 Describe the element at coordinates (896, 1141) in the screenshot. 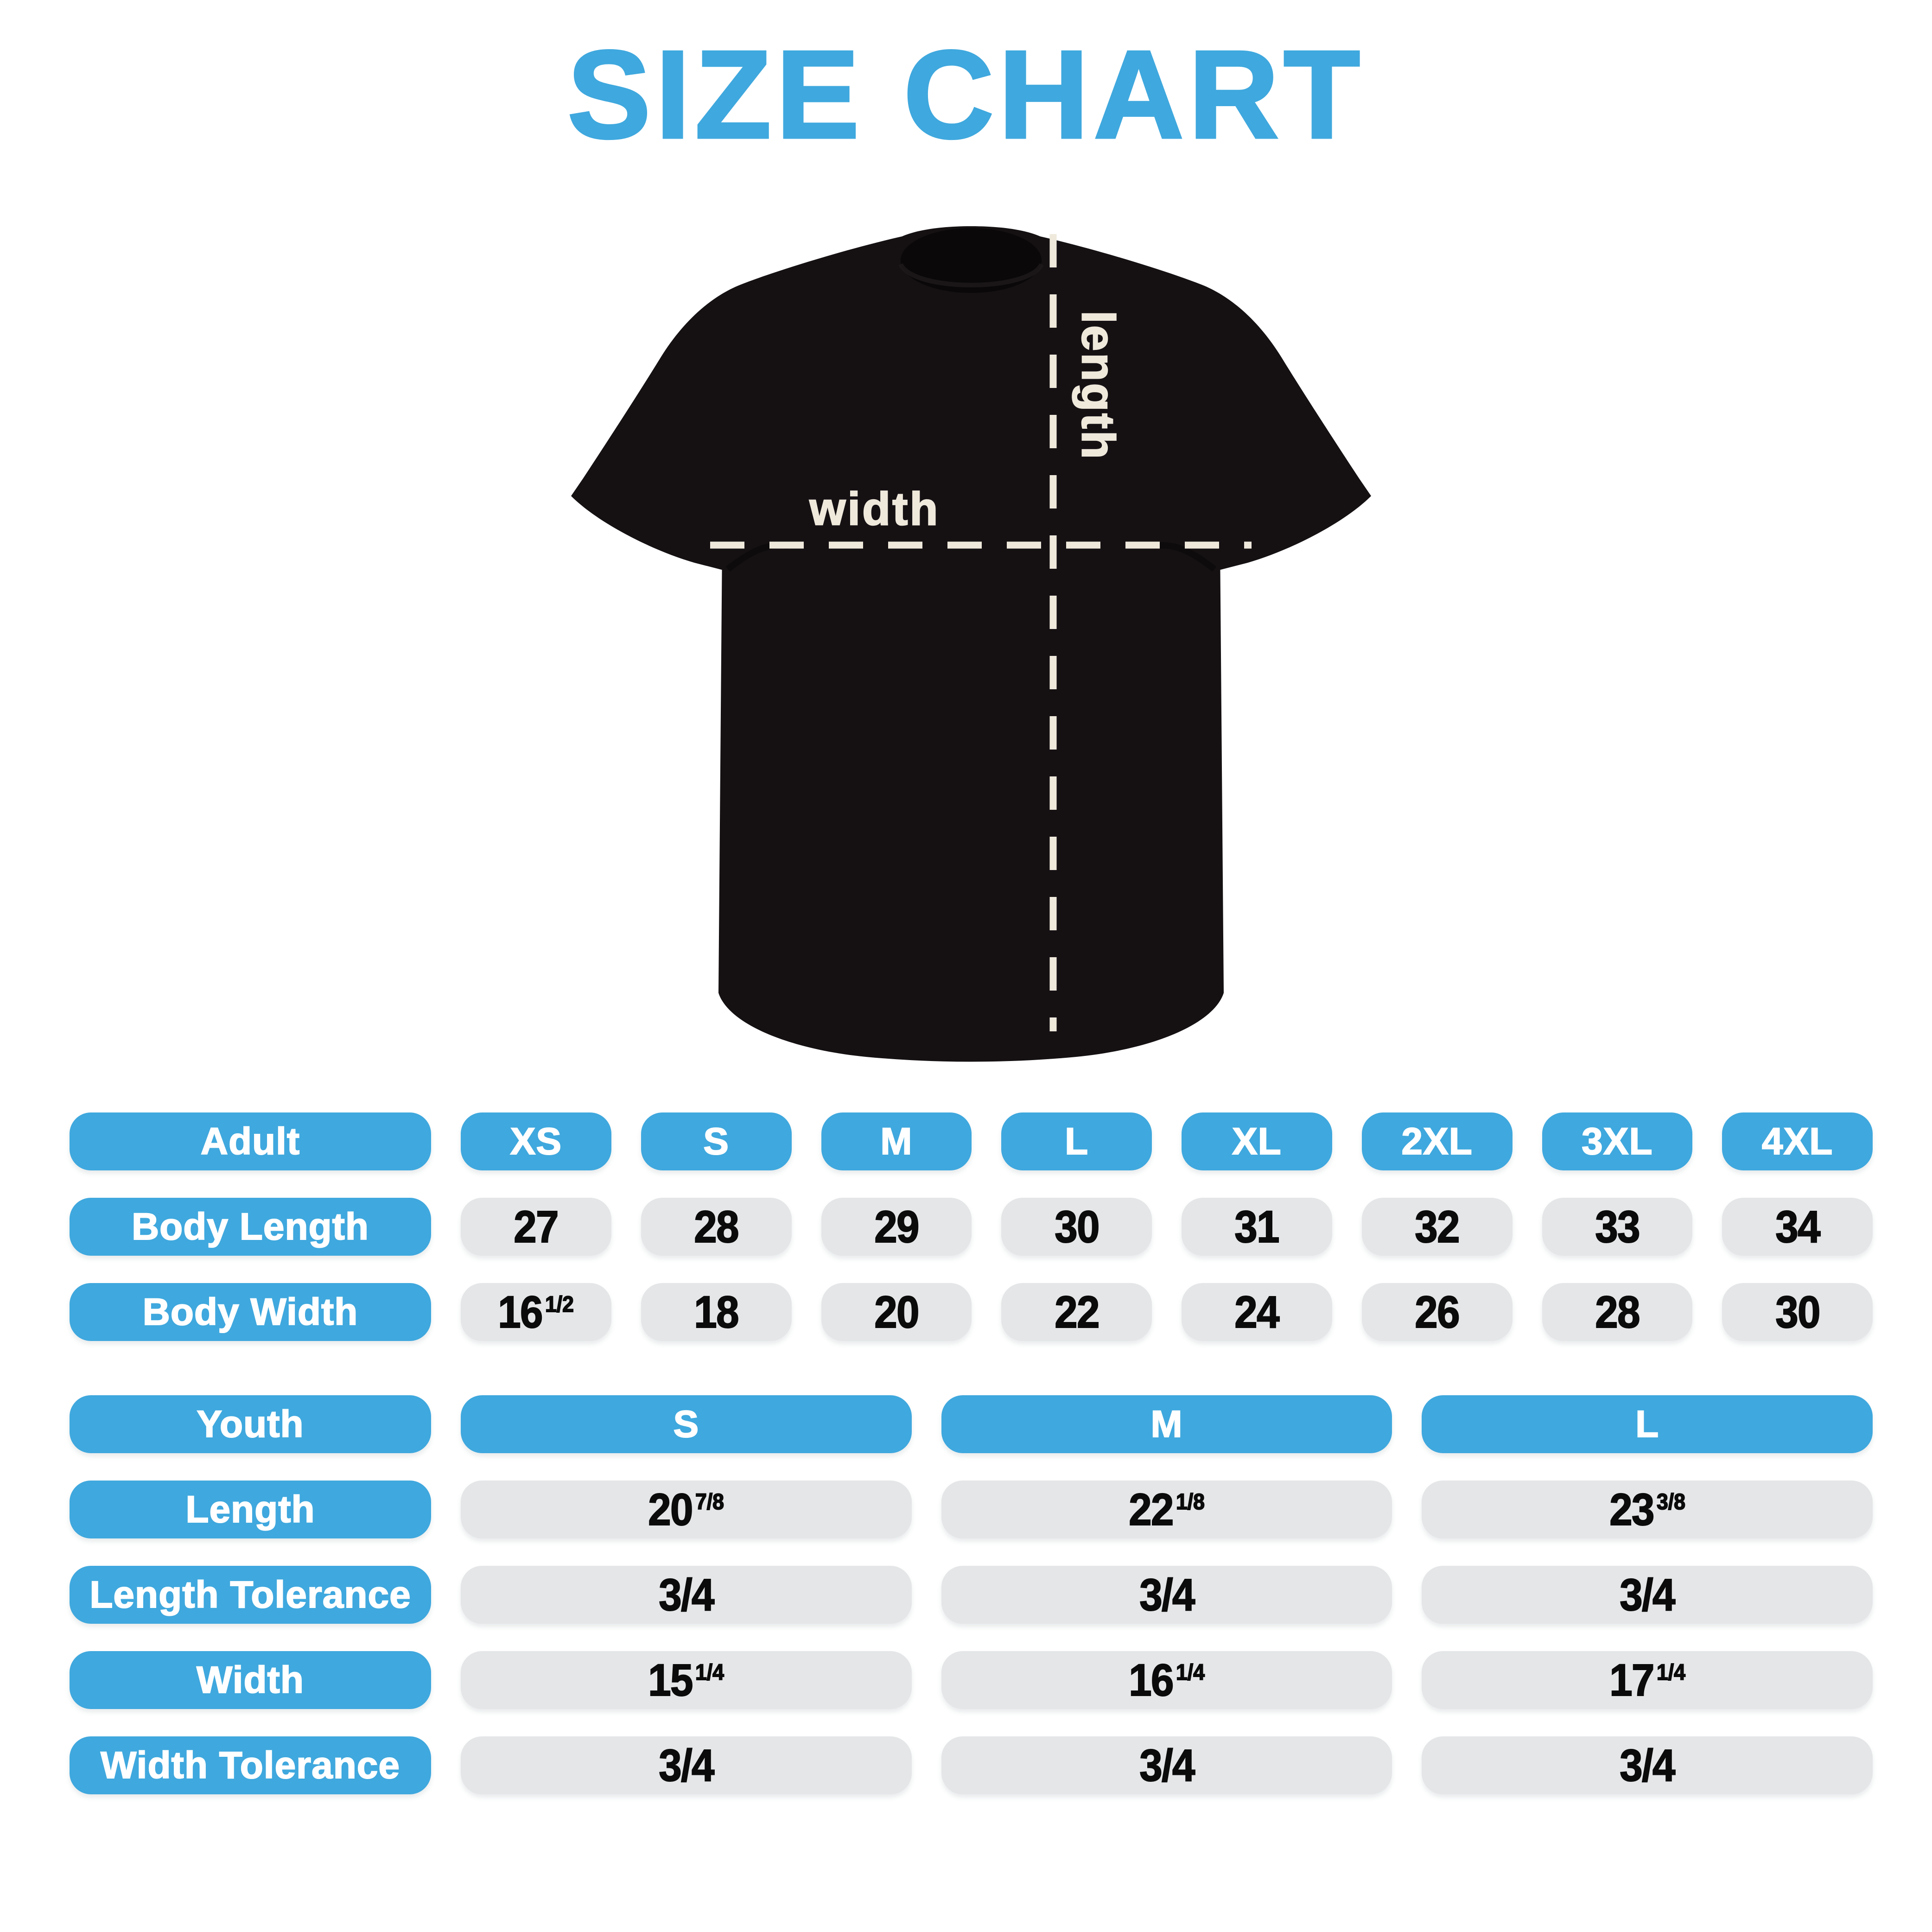

I see `adult-size-header-m: M` at that location.